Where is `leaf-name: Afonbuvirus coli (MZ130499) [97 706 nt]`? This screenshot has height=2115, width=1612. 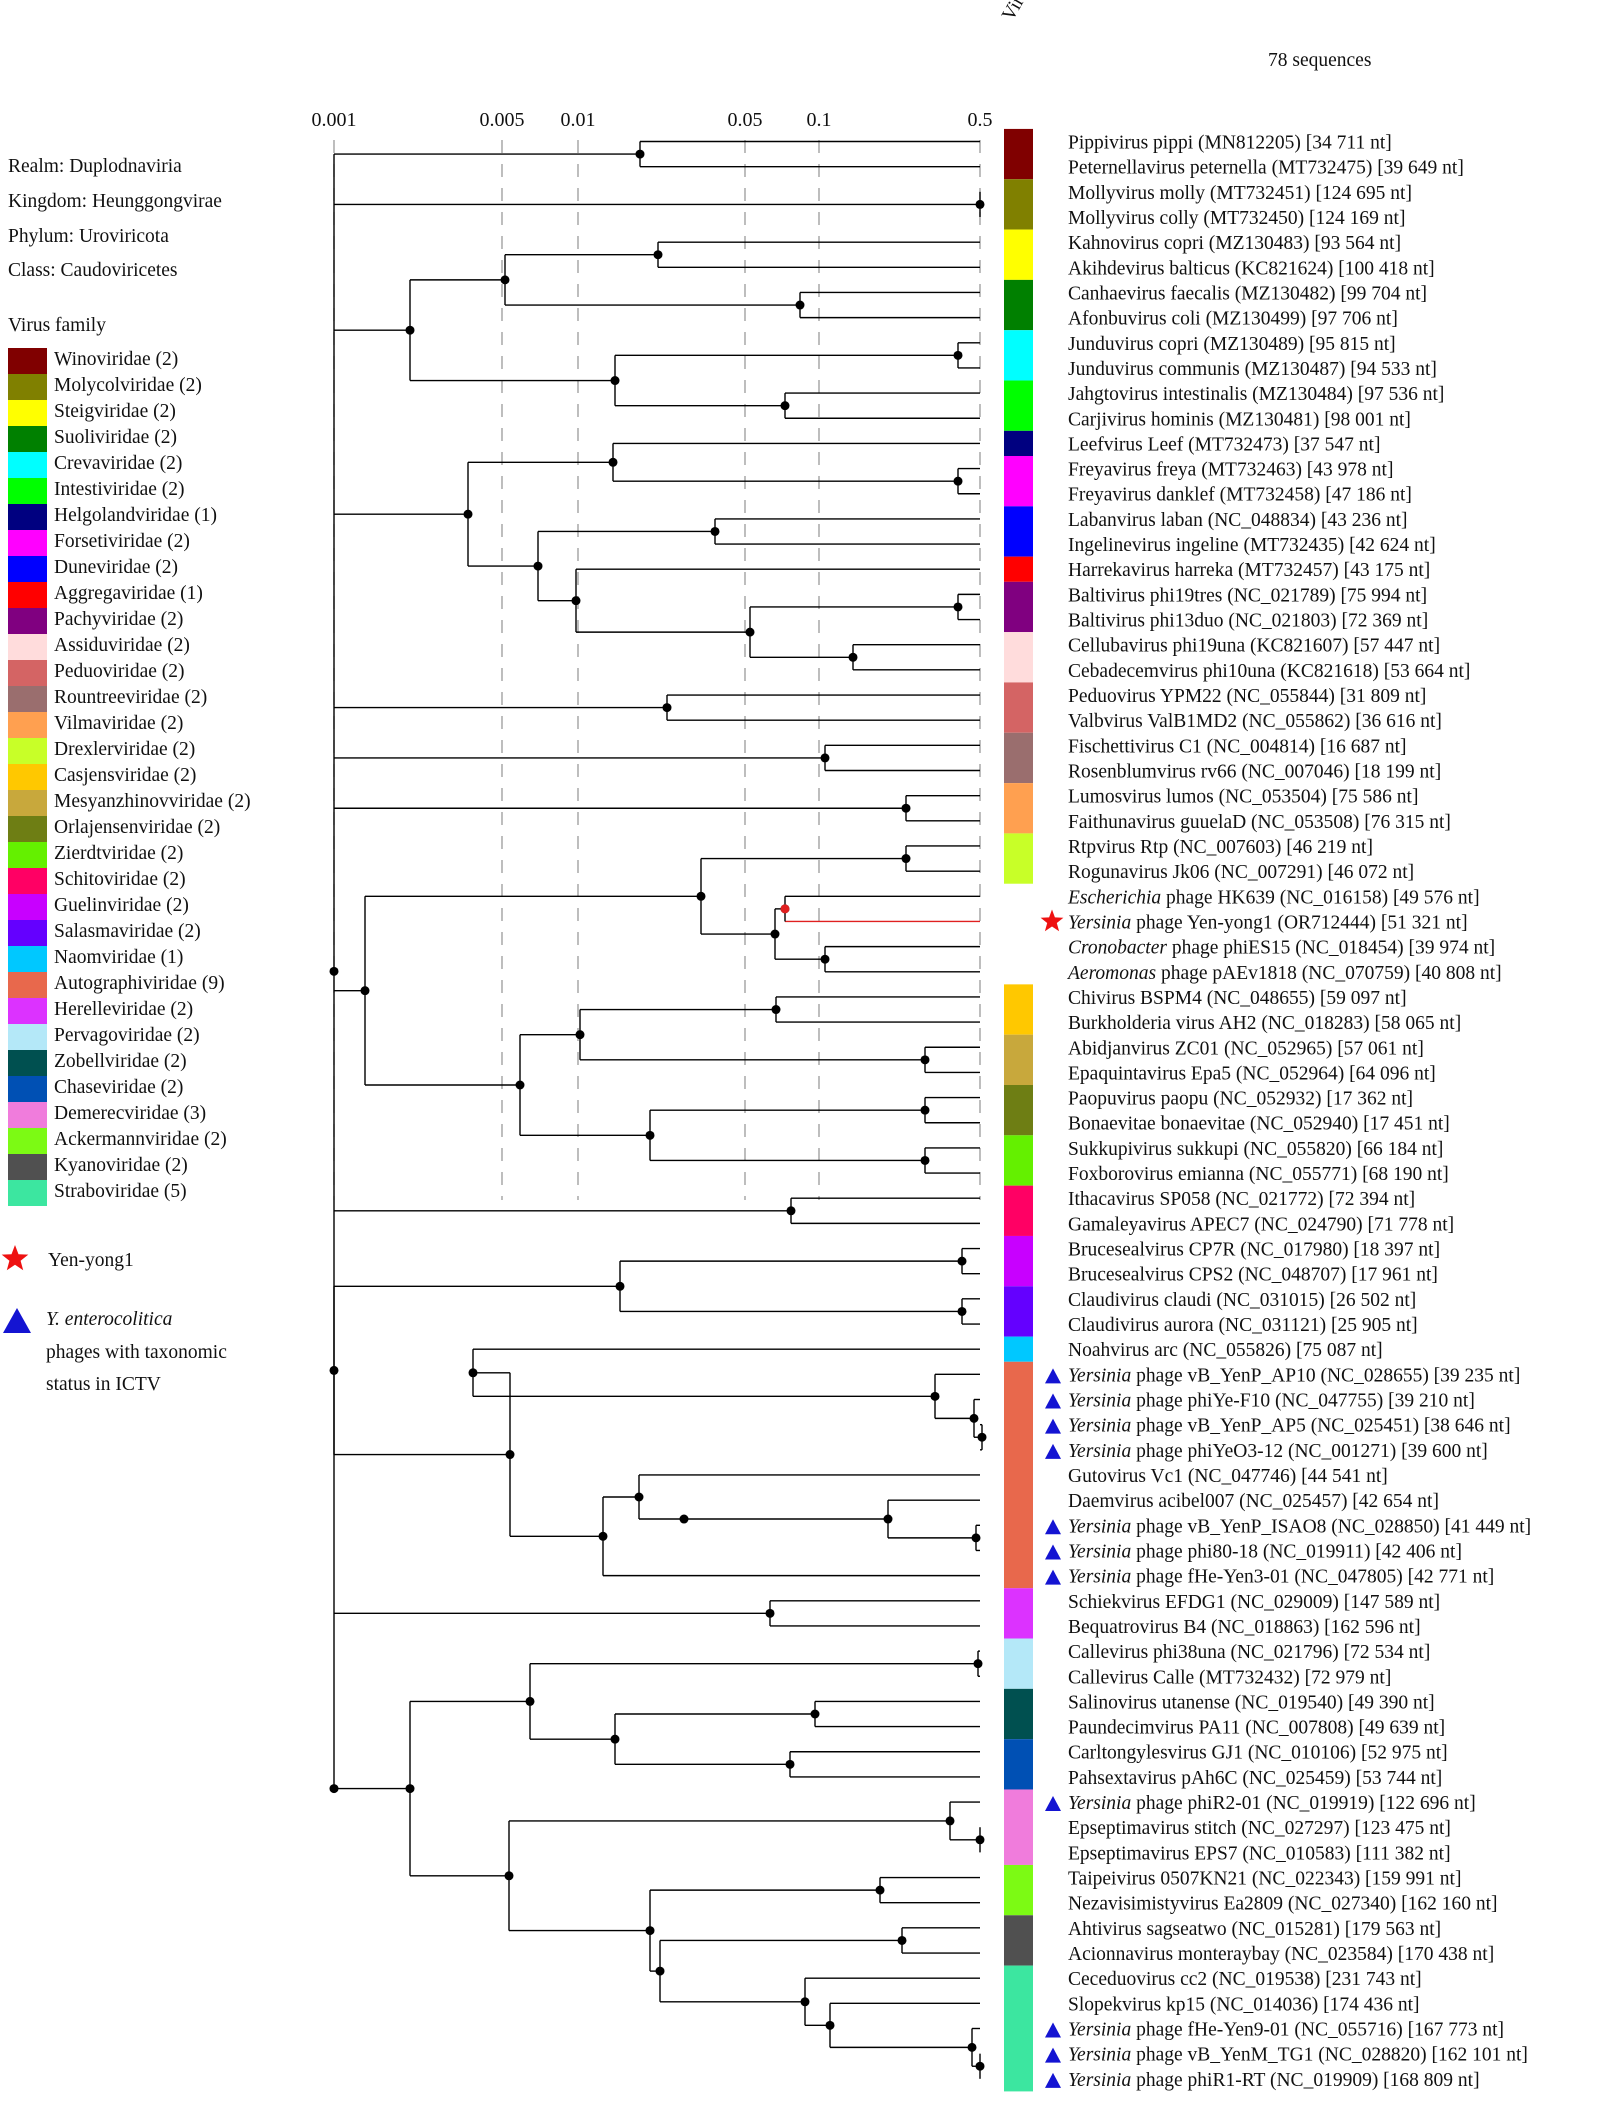
leaf-name: Afonbuvirus coli (MZ130499) [97 706 nt] is located at coordinates (1233, 319).